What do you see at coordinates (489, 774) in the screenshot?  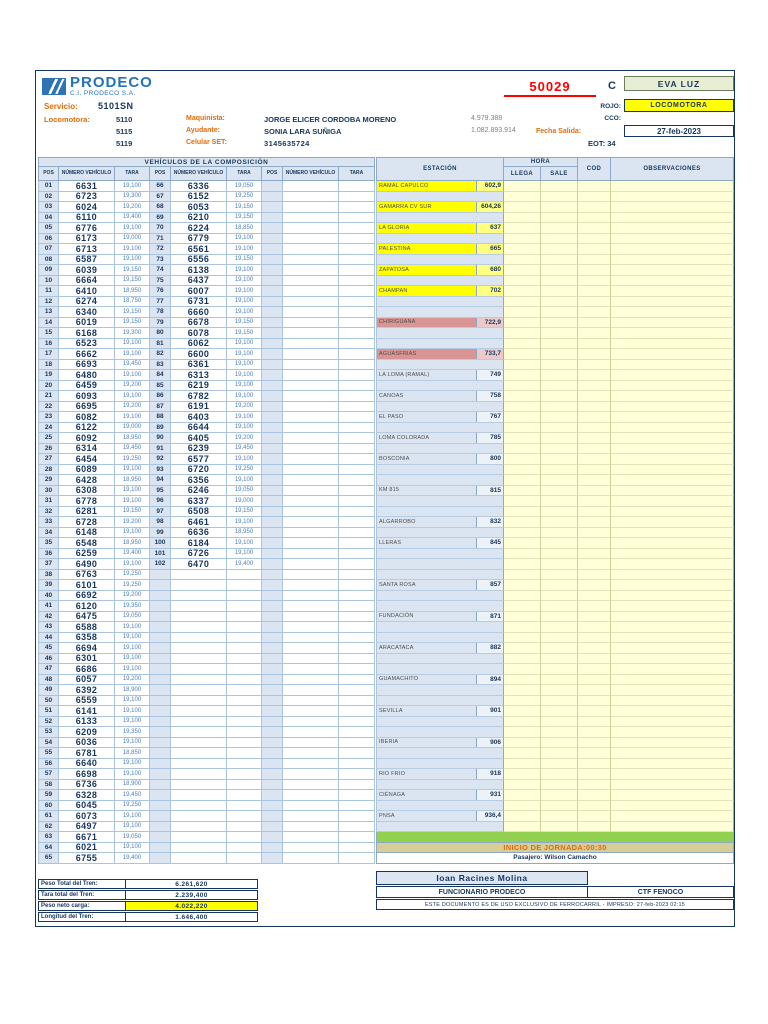 I see `station-km: 918` at bounding box center [489, 774].